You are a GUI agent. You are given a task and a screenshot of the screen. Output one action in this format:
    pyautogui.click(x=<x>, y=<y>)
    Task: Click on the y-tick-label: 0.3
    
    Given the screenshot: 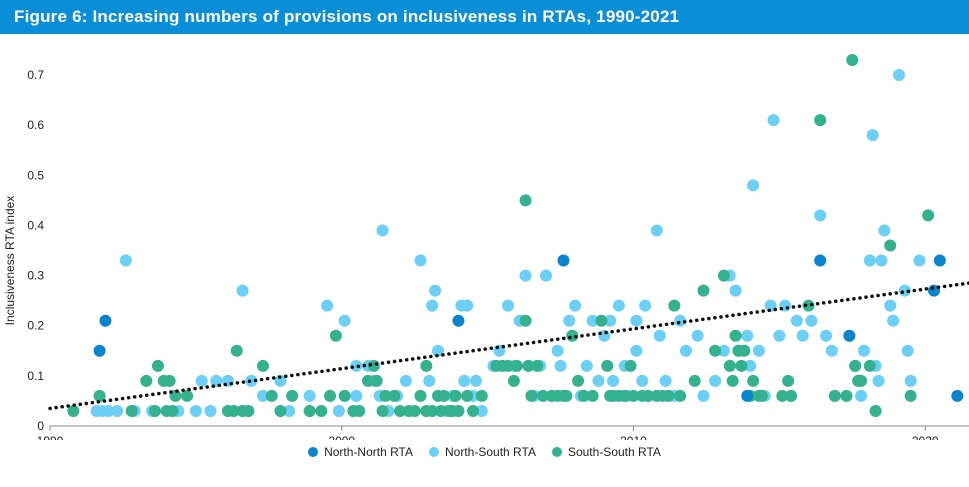 What is the action you would take?
    pyautogui.click(x=35, y=276)
    